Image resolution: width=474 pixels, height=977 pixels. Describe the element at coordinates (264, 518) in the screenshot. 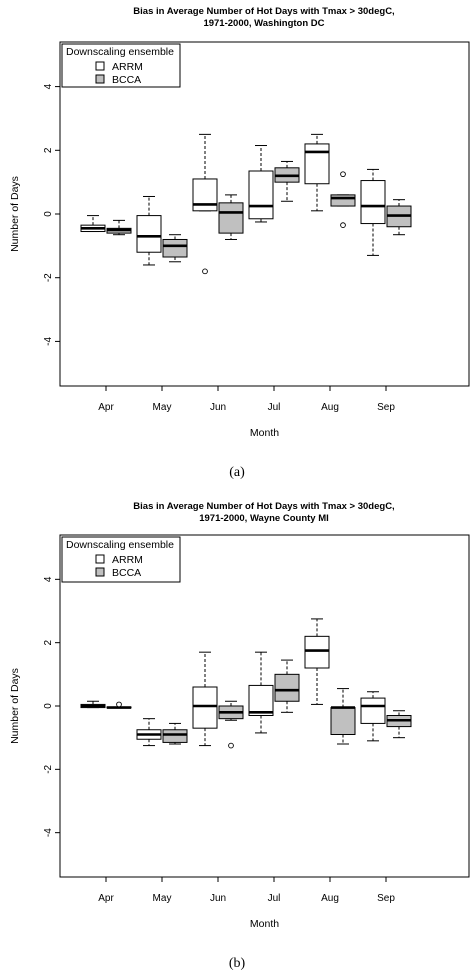

I see `chart-title-line-2: 1971-2000, Wayne County MI` at that location.